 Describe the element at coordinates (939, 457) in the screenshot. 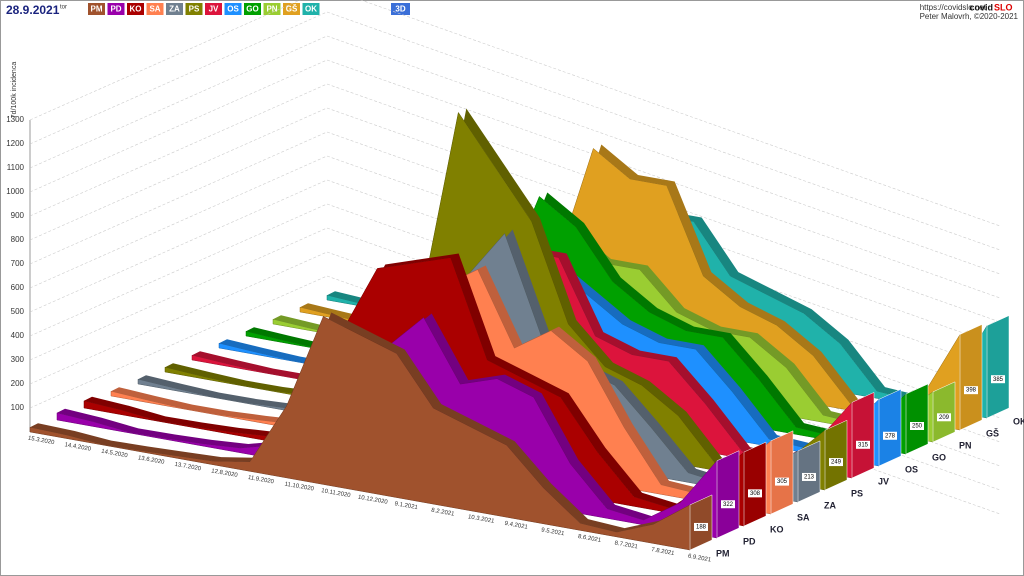

I see `series-label: GO` at that location.